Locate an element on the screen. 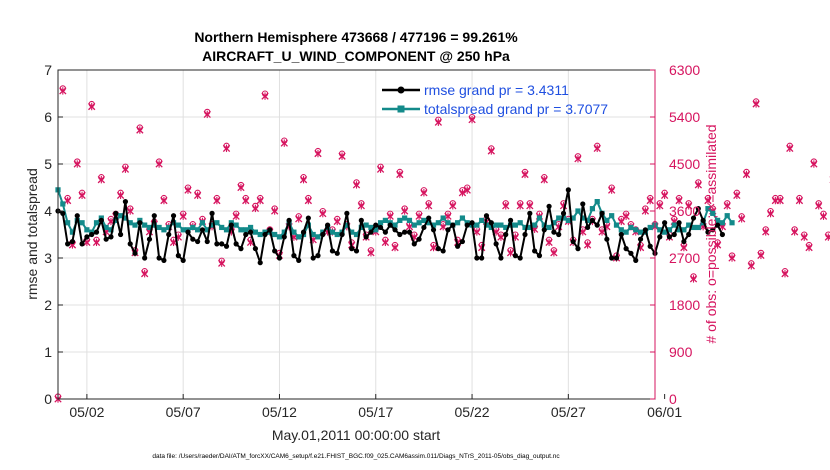 The image size is (830, 470). left-tick-label: 3 is located at coordinates (48, 258).